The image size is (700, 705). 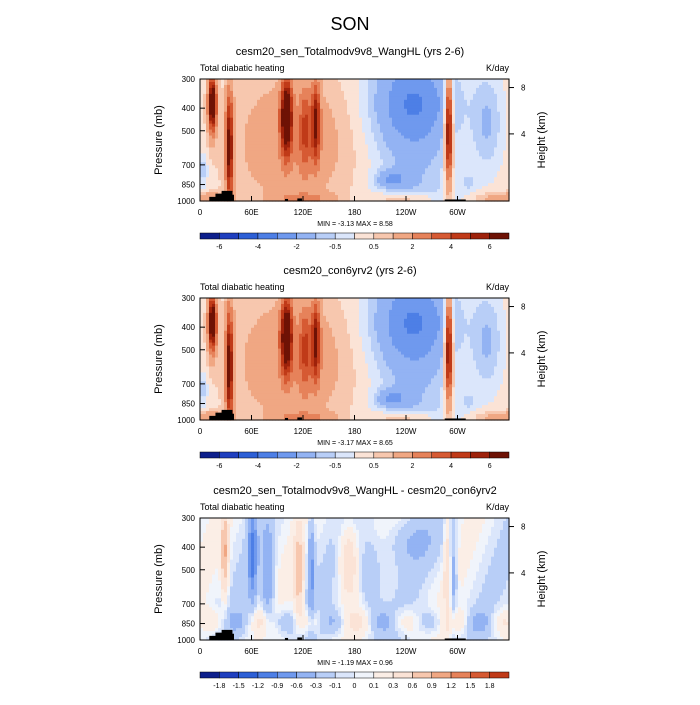 I want to click on figure-title: SON, so click(x=349, y=24).